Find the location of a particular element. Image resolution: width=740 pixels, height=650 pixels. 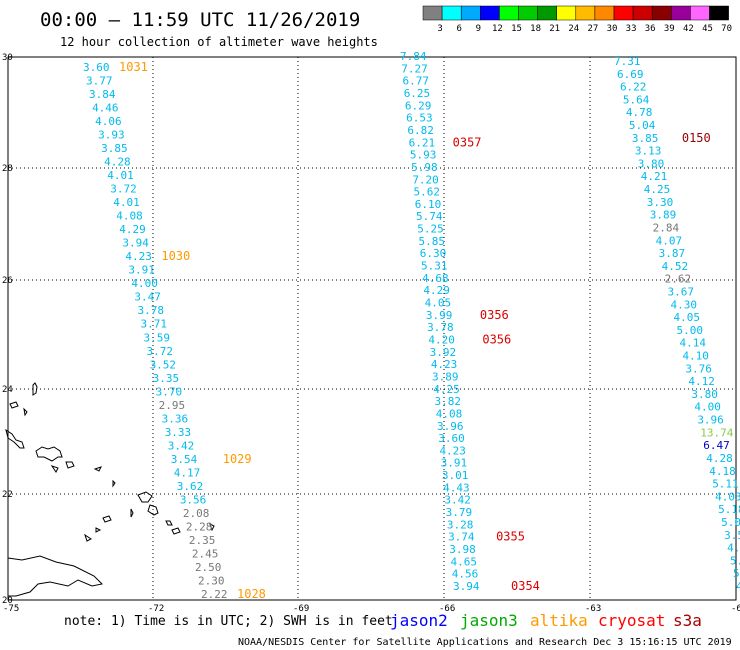

wave-height-value: 3.70 is located at coordinates (169, 391).